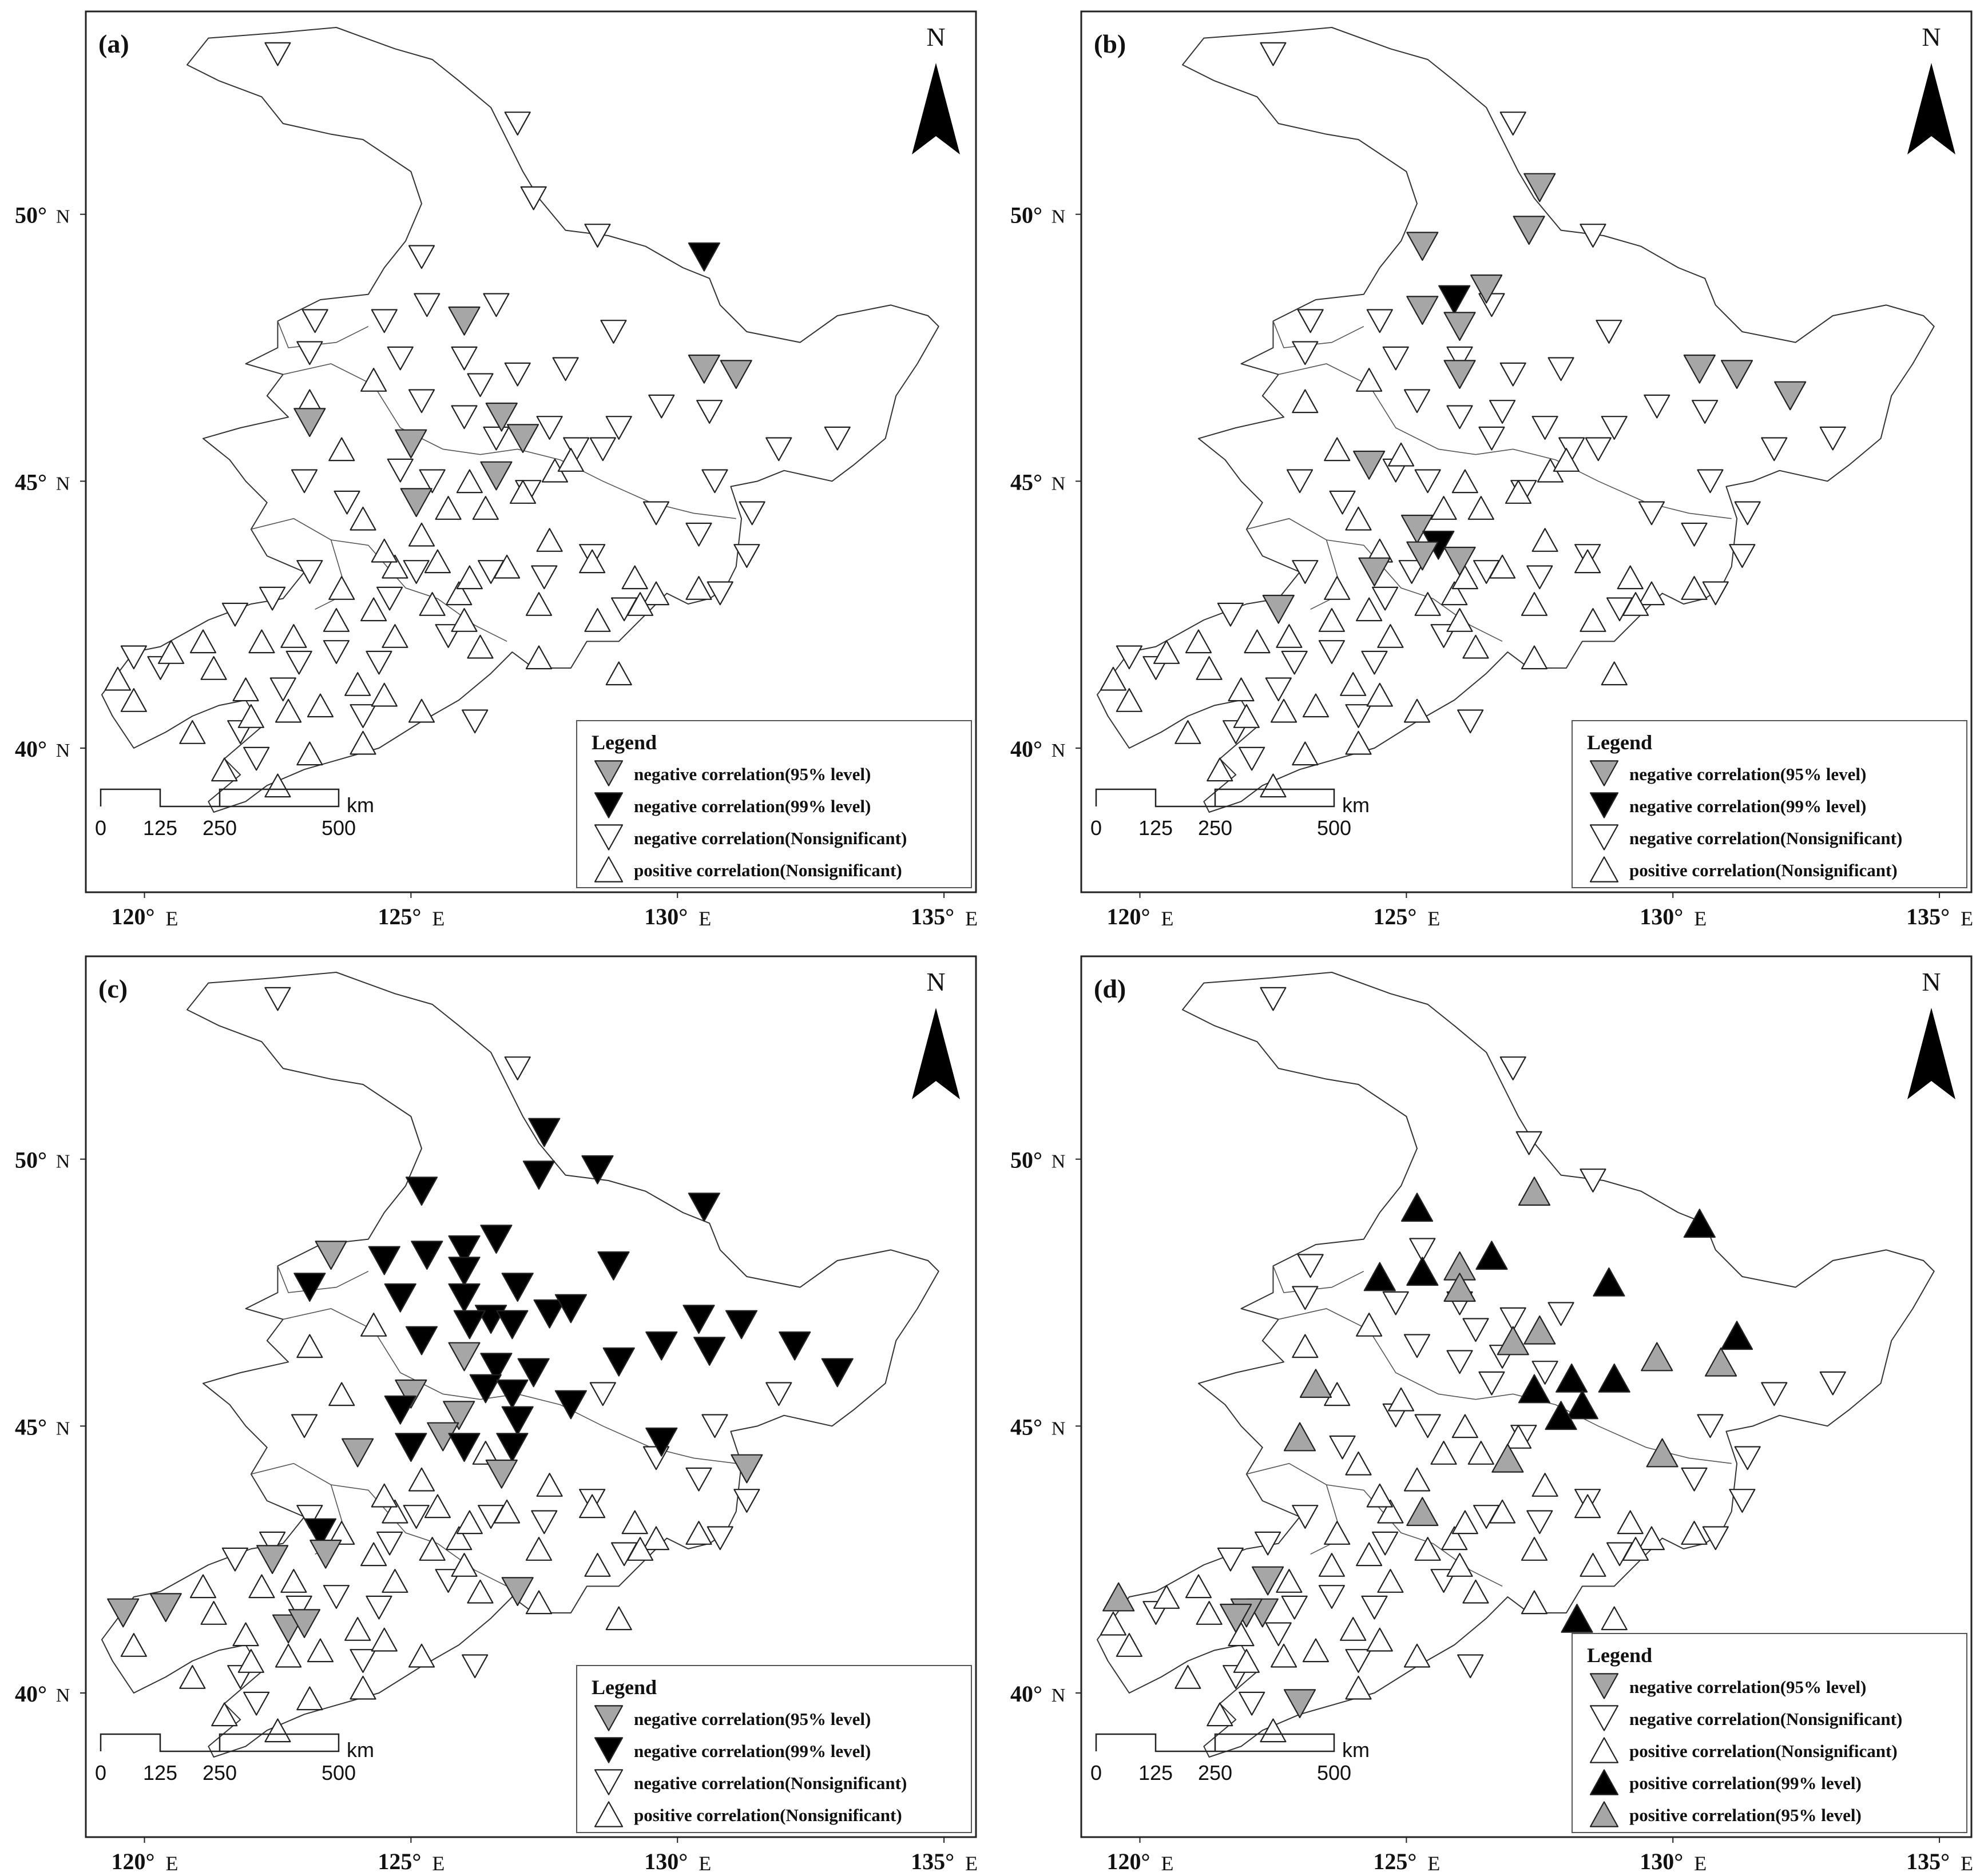 This screenshot has height=1876, width=1984. Describe the element at coordinates (933, 916) in the screenshot. I see `lon-tick-label: 135°` at that location.